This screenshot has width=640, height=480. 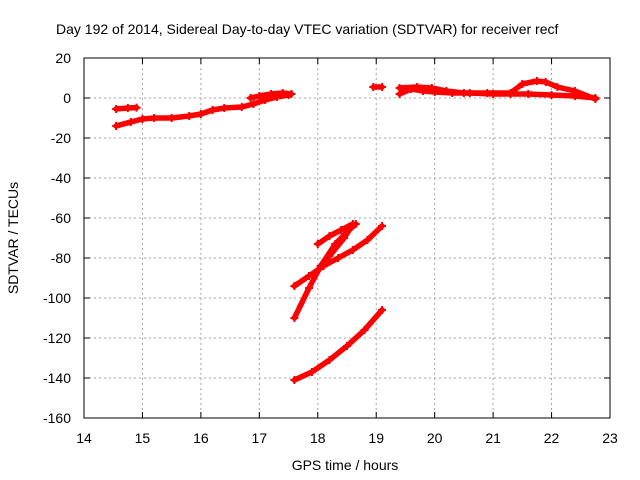 I want to click on y-tick-label: -100, so click(x=57, y=298).